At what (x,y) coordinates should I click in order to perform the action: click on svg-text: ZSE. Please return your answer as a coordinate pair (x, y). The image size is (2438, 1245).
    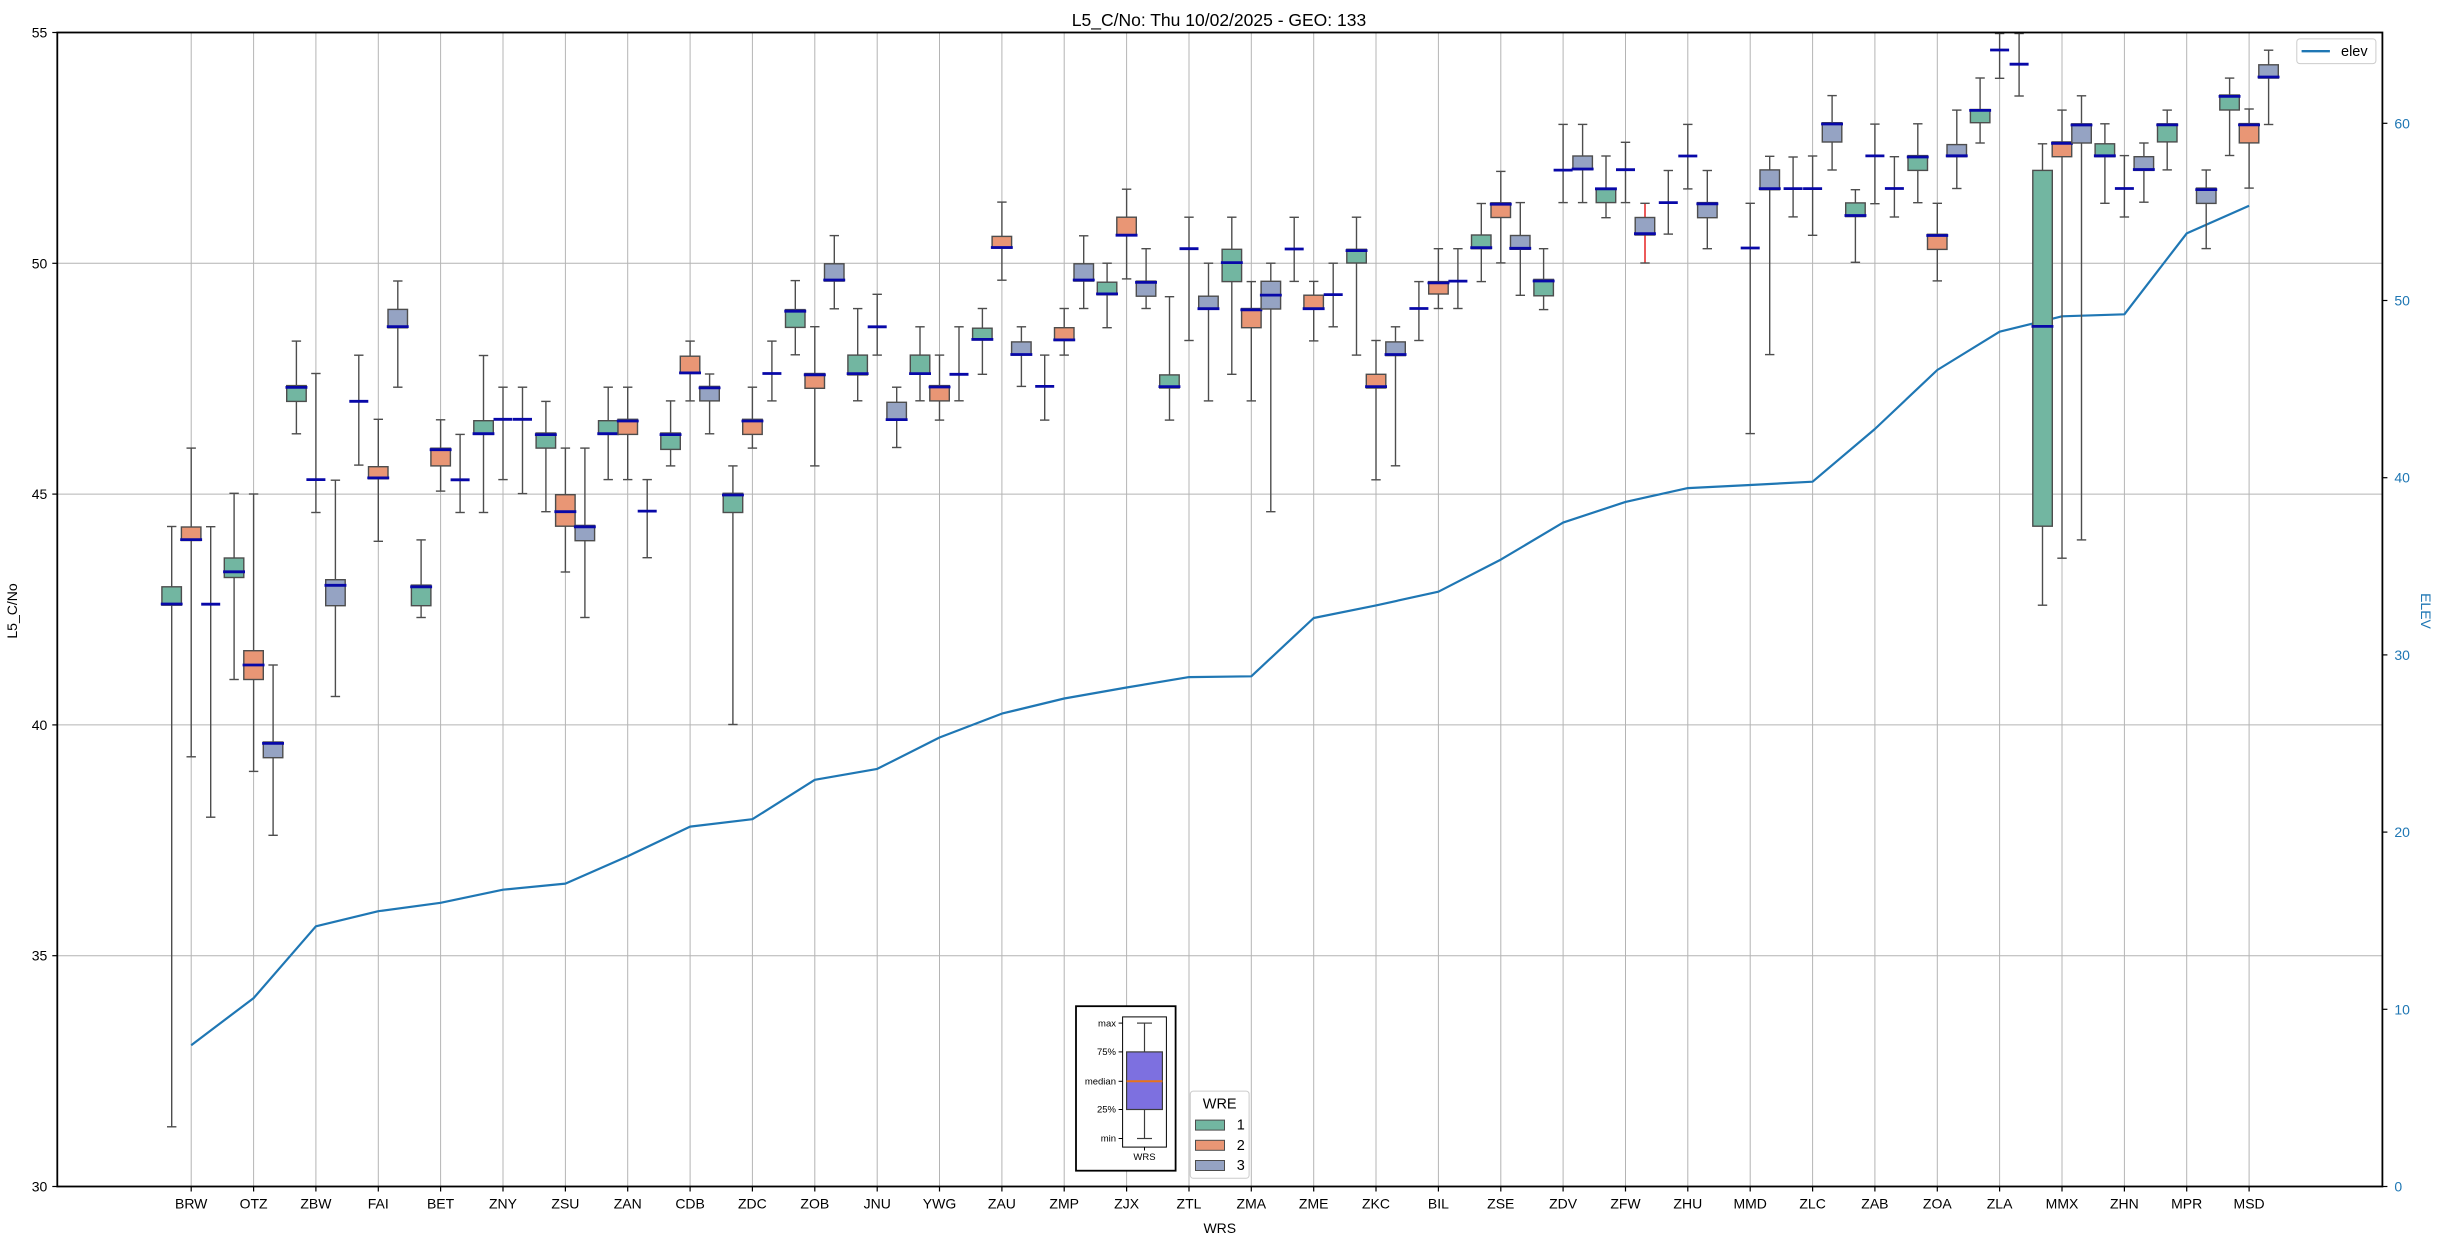
    Looking at the image, I should click on (1500, 1204).